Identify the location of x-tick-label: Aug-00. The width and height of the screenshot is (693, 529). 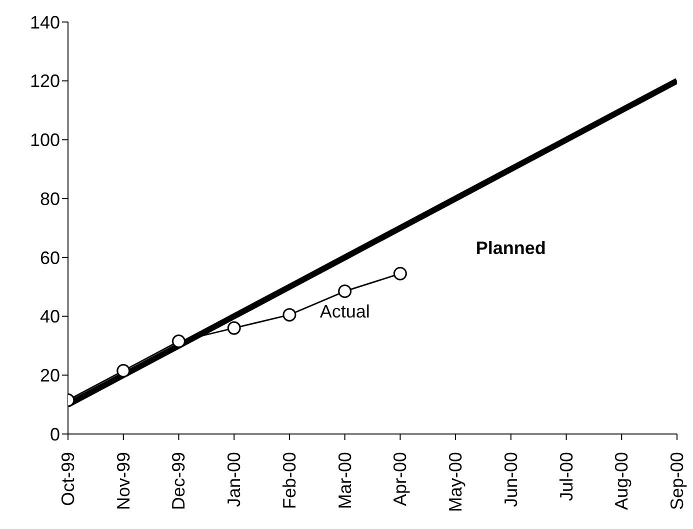
(622, 481).